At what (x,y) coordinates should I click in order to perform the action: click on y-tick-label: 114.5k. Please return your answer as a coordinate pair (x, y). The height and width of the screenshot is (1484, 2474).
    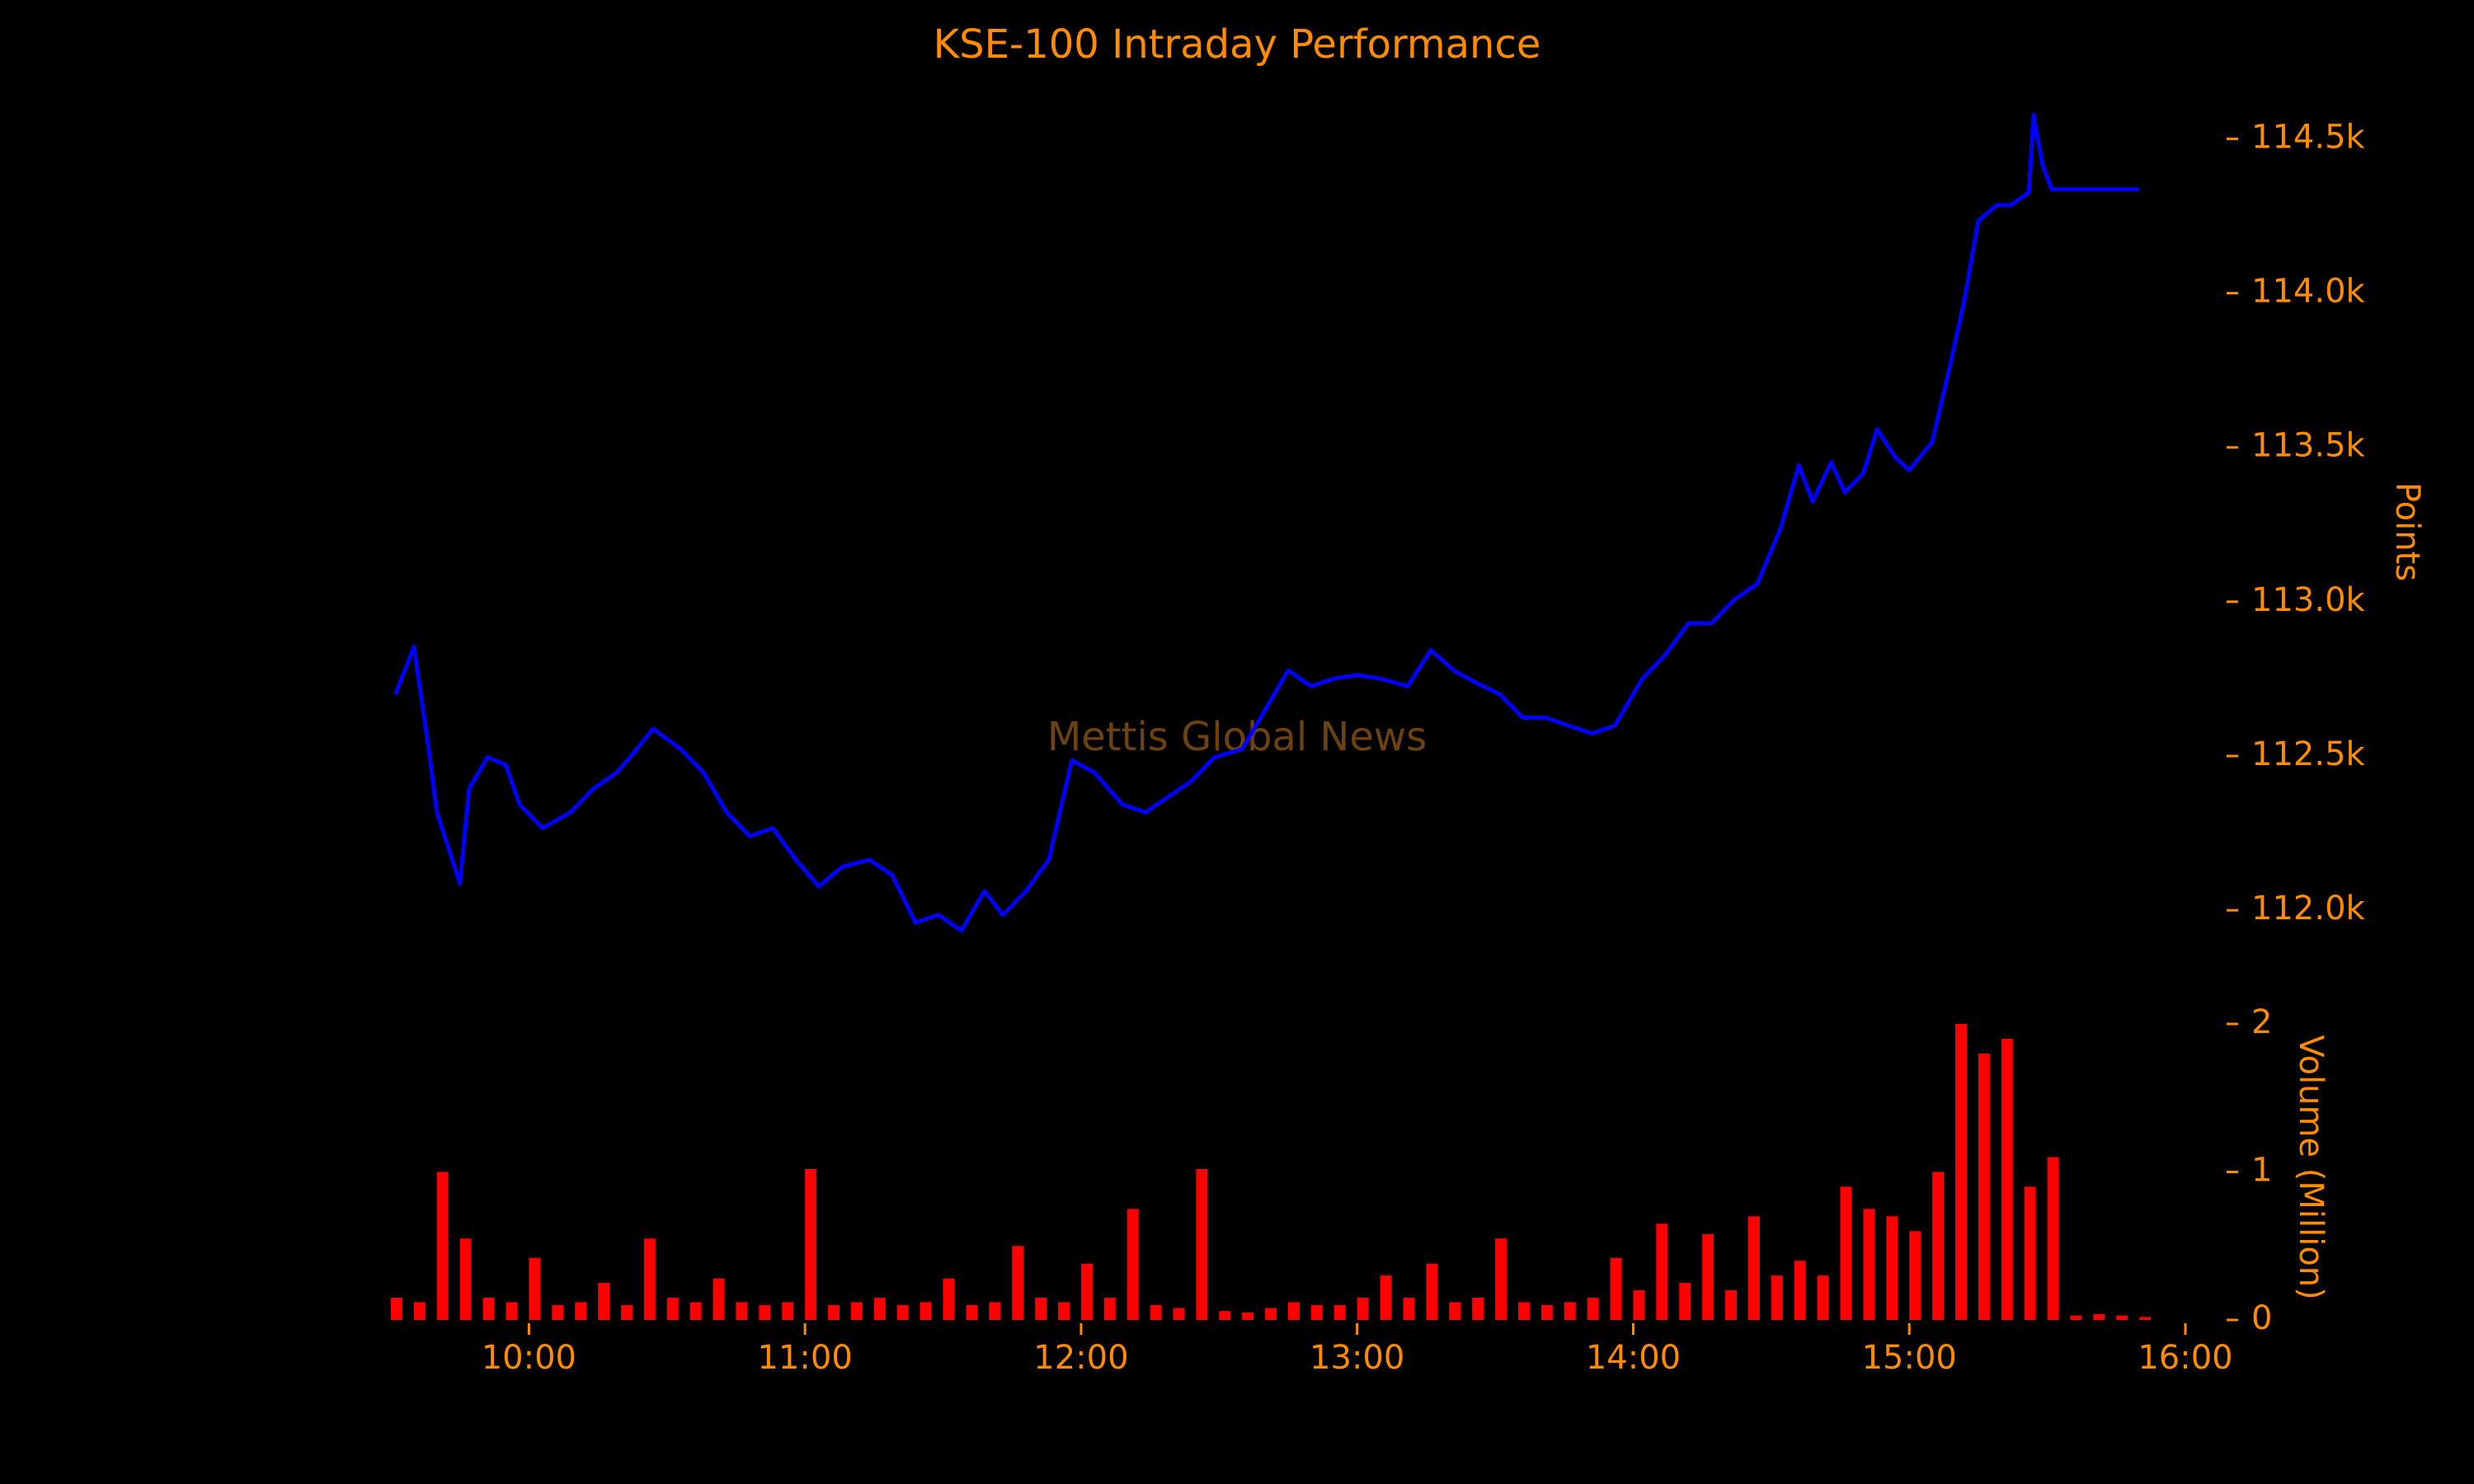
    Looking at the image, I should click on (2308, 137).